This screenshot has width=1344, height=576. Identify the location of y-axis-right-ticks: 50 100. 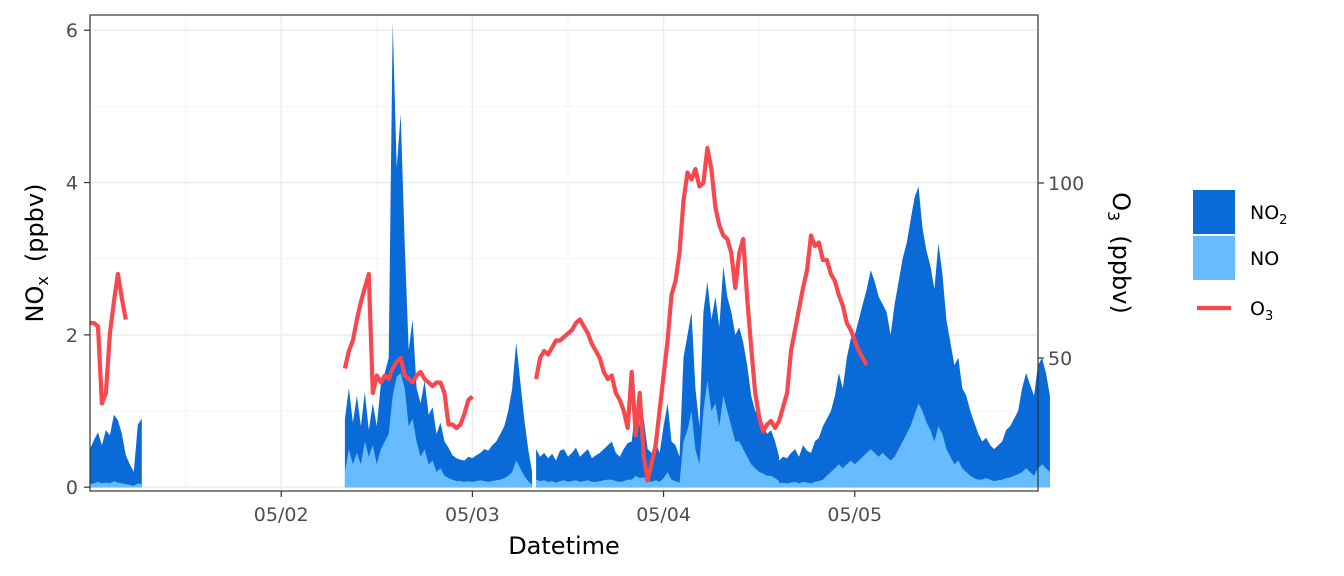
(1061, 271).